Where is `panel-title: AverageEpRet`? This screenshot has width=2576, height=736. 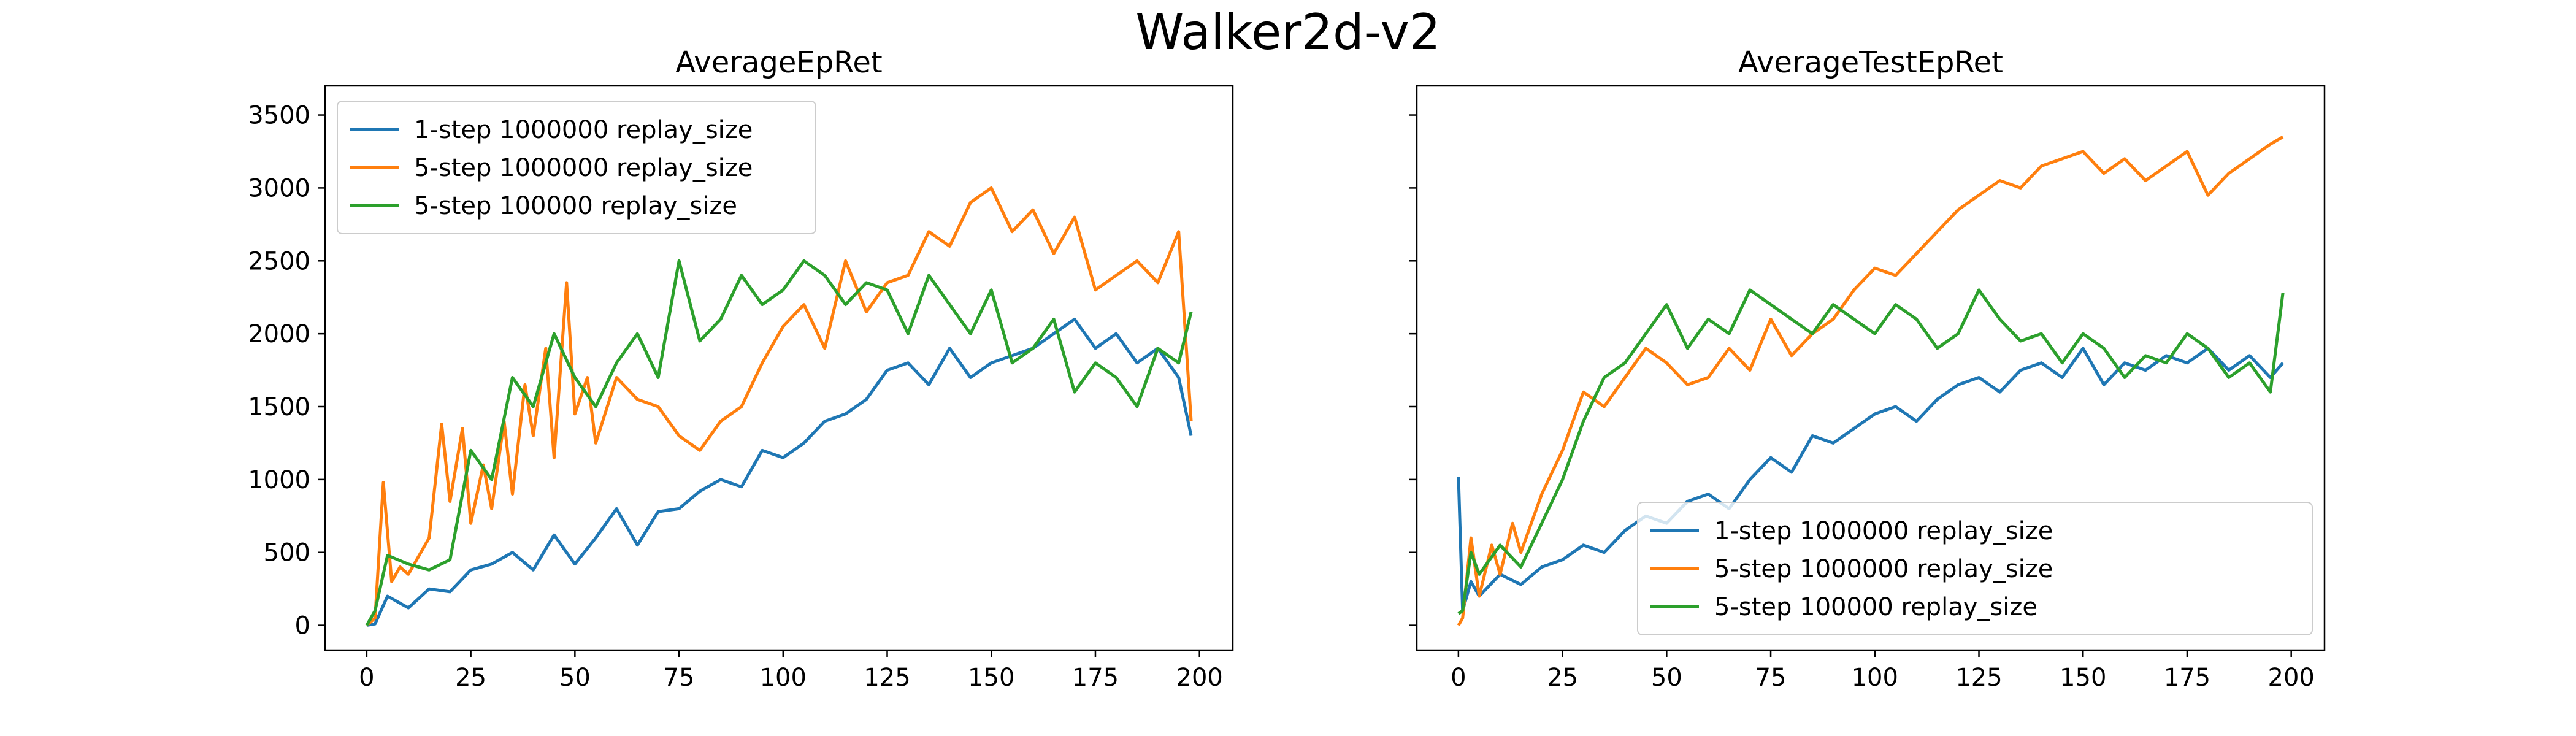
panel-title: AverageEpRet is located at coordinates (778, 62).